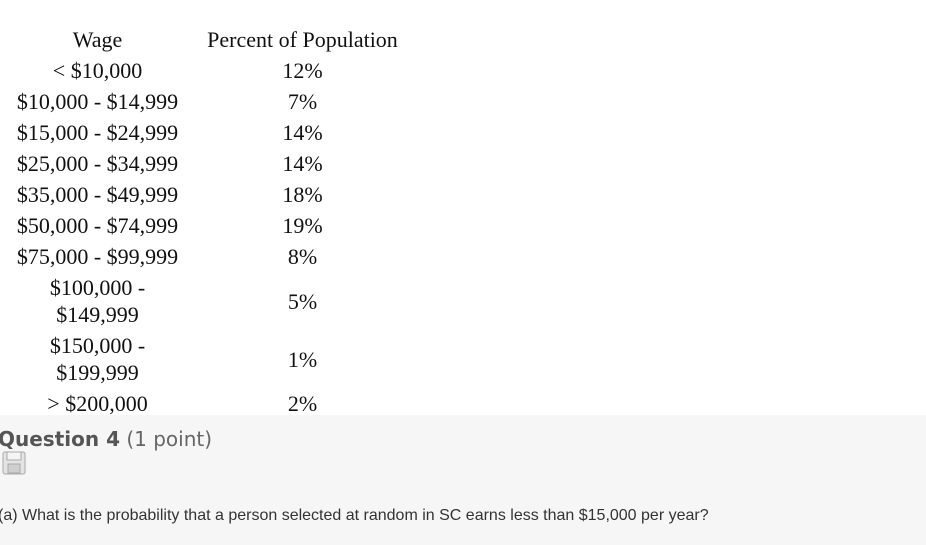  What do you see at coordinates (302, 101) in the screenshot?
I see `percent-cell: 7%` at bounding box center [302, 101].